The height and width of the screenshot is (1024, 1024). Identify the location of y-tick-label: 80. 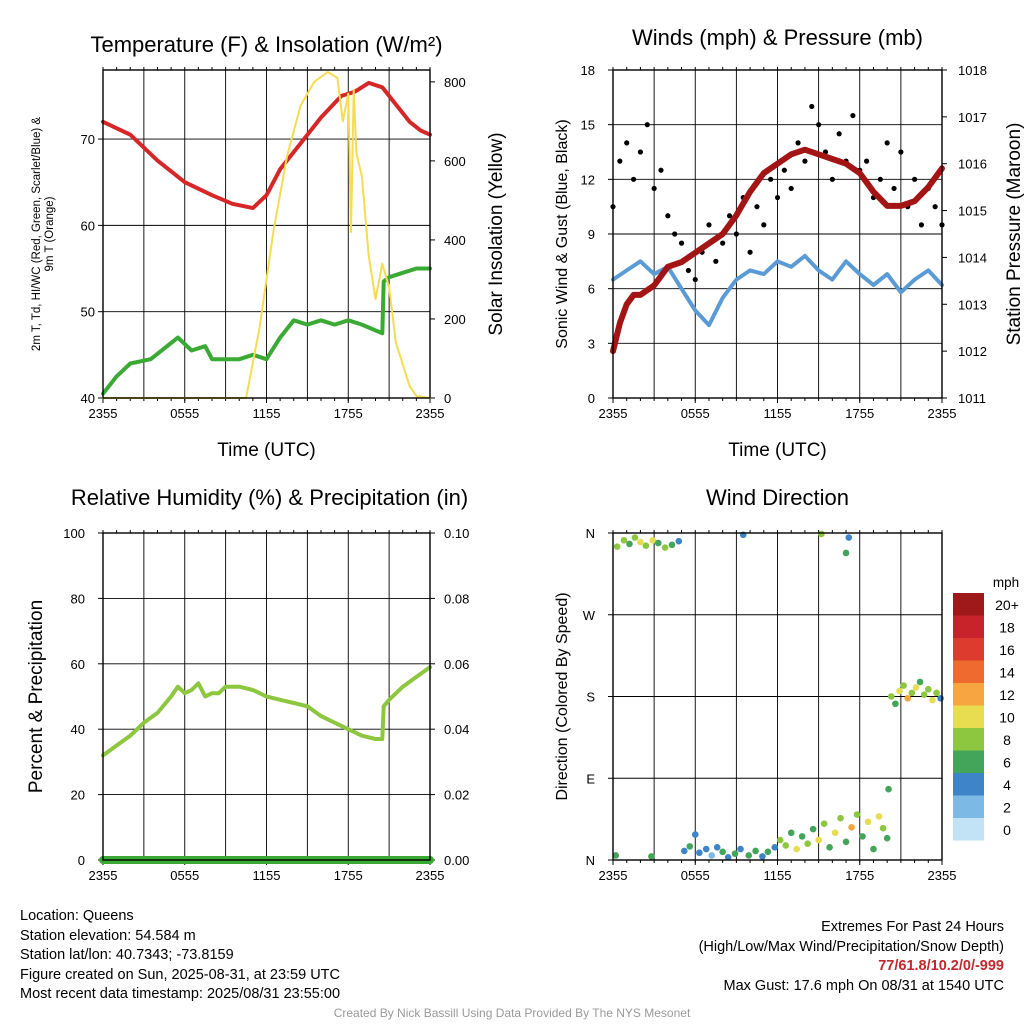
(78, 598).